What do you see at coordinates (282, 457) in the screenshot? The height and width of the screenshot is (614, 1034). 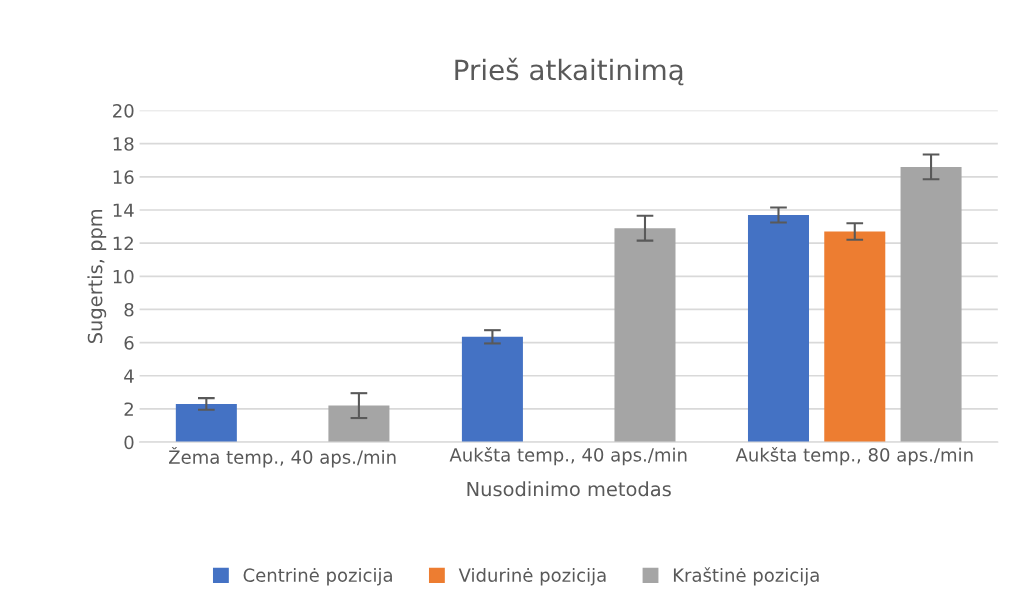 I see `x-tick-label: Žema temp., 40 aps./min` at bounding box center [282, 457].